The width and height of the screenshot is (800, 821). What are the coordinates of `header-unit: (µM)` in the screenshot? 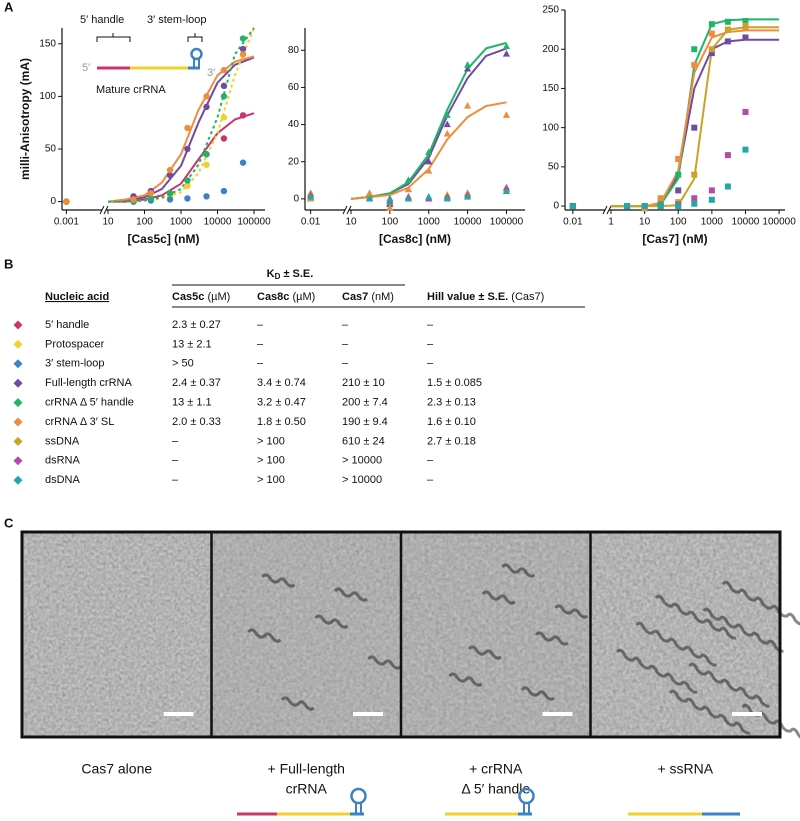 It's located at (217, 297).